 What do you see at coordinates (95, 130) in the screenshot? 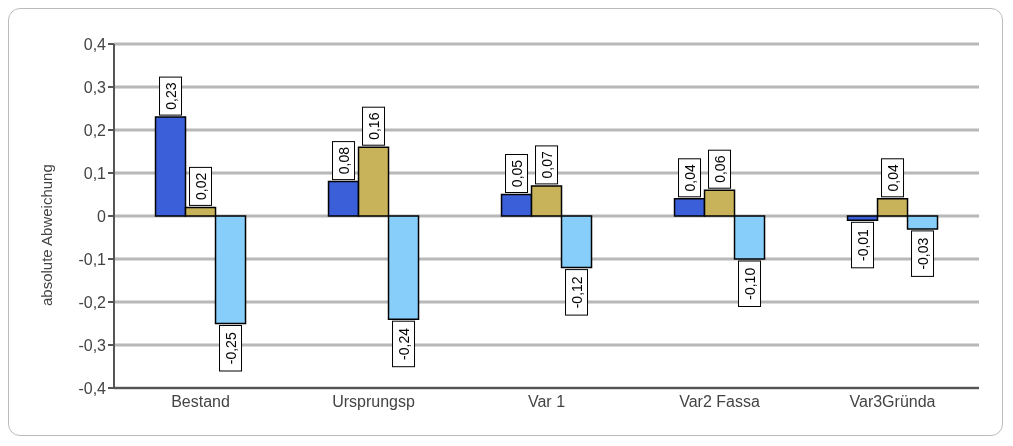
I see `y-tick-label: 0,2` at bounding box center [95, 130].